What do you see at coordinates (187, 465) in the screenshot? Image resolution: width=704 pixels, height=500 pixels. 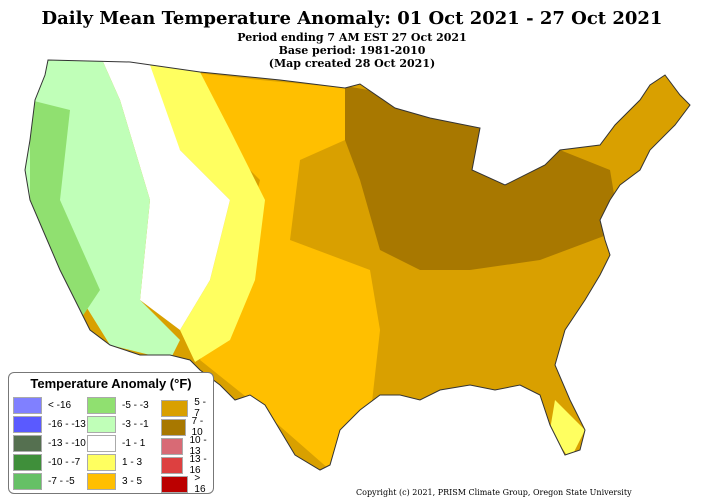 I see `legend-item: 13 - 16` at bounding box center [187, 465].